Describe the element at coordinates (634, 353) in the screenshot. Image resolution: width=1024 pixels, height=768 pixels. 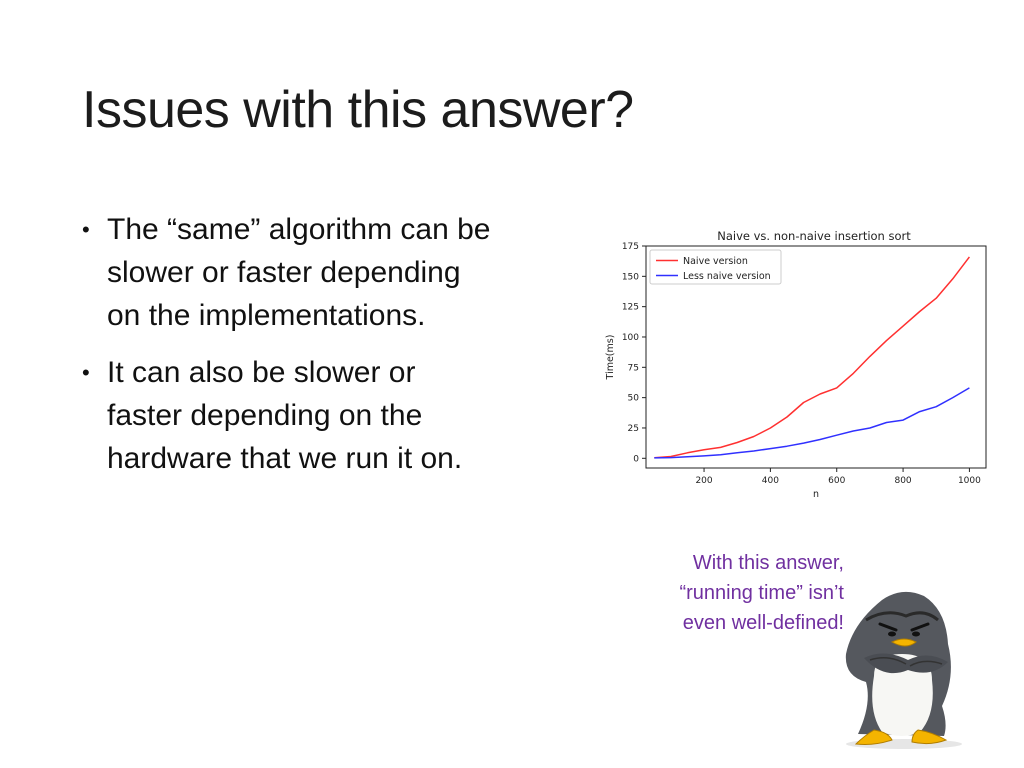
I see `y-axis-ticks: 0 25 50 75 100 125 150 175` at that location.